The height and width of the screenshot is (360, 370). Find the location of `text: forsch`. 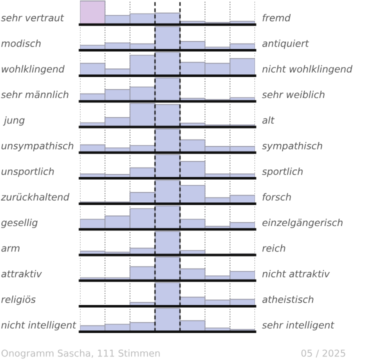

text: forsch is located at coordinates (276, 197).